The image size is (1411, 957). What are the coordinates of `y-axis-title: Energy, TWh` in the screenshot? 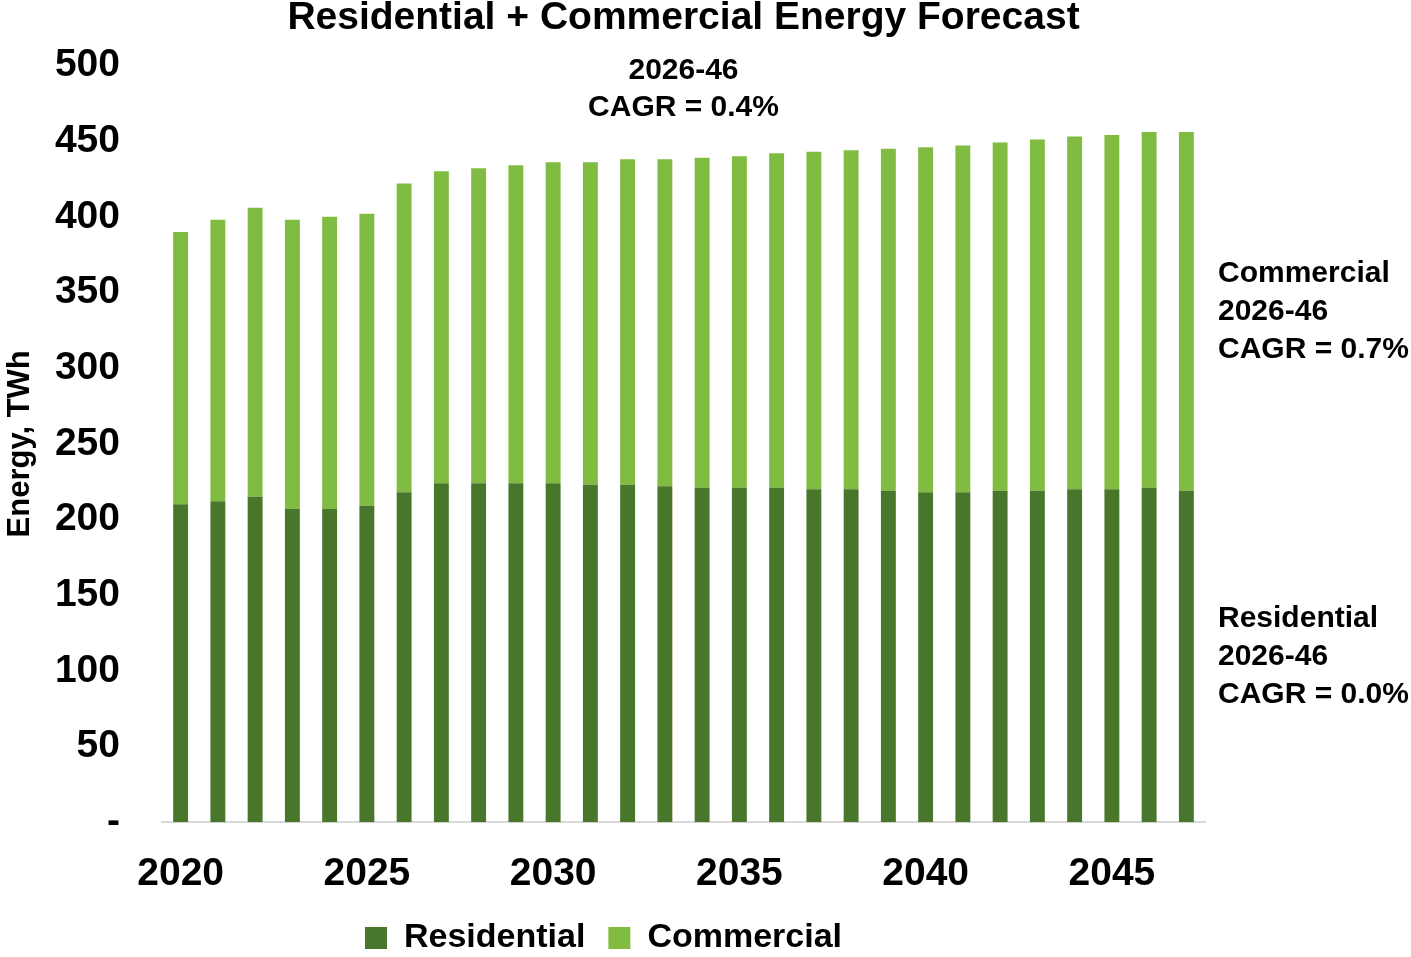 It's located at (19, 444).